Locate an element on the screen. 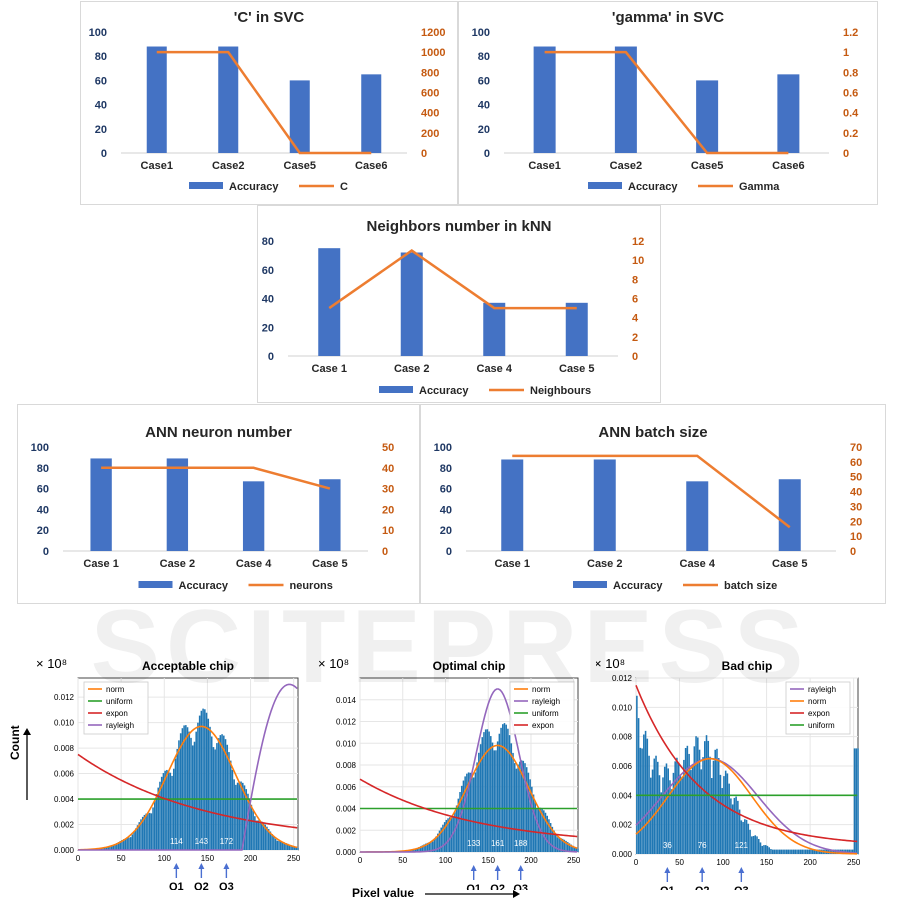 This screenshot has height=905, width=901. x-tick-label: 50 is located at coordinates (121, 858).